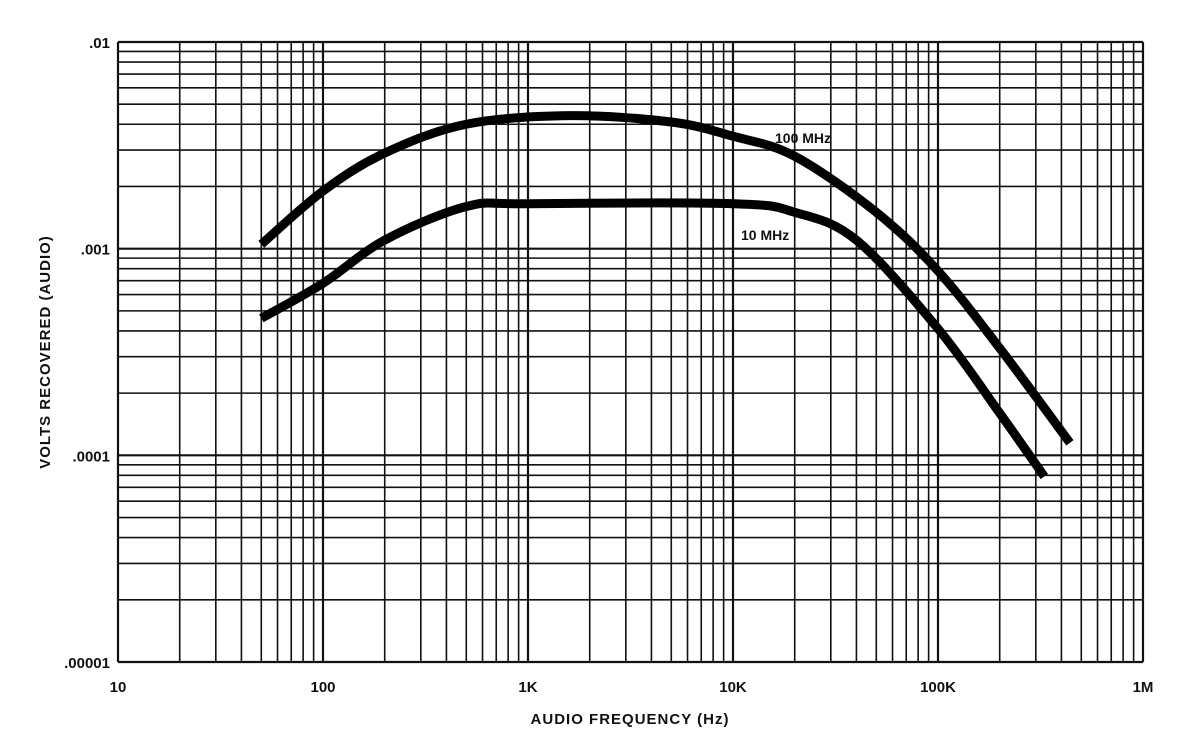 The image size is (1200, 755). I want to click on series-label-10mhz: 10 MHz, so click(765, 235).